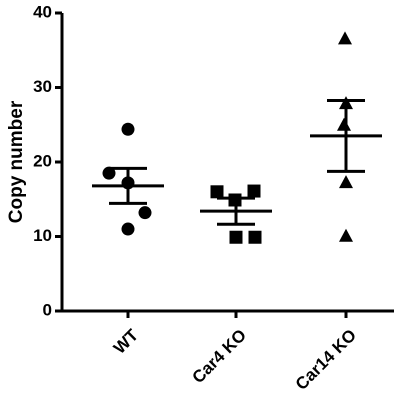 The height and width of the screenshot is (416, 406). Describe the element at coordinates (219, 357) in the screenshot. I see `x-tick-label: Car4 KO` at that location.